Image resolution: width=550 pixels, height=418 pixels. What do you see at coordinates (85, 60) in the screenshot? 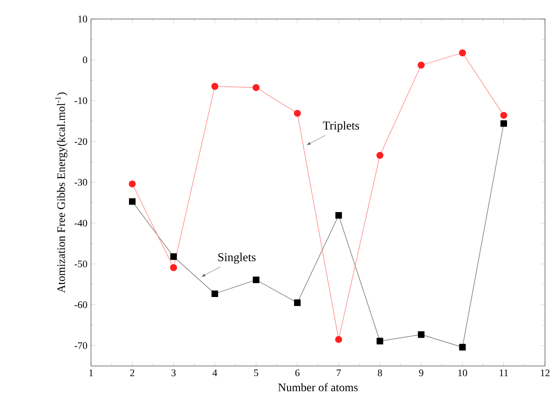
I see `y-tick-label: 0` at bounding box center [85, 60].